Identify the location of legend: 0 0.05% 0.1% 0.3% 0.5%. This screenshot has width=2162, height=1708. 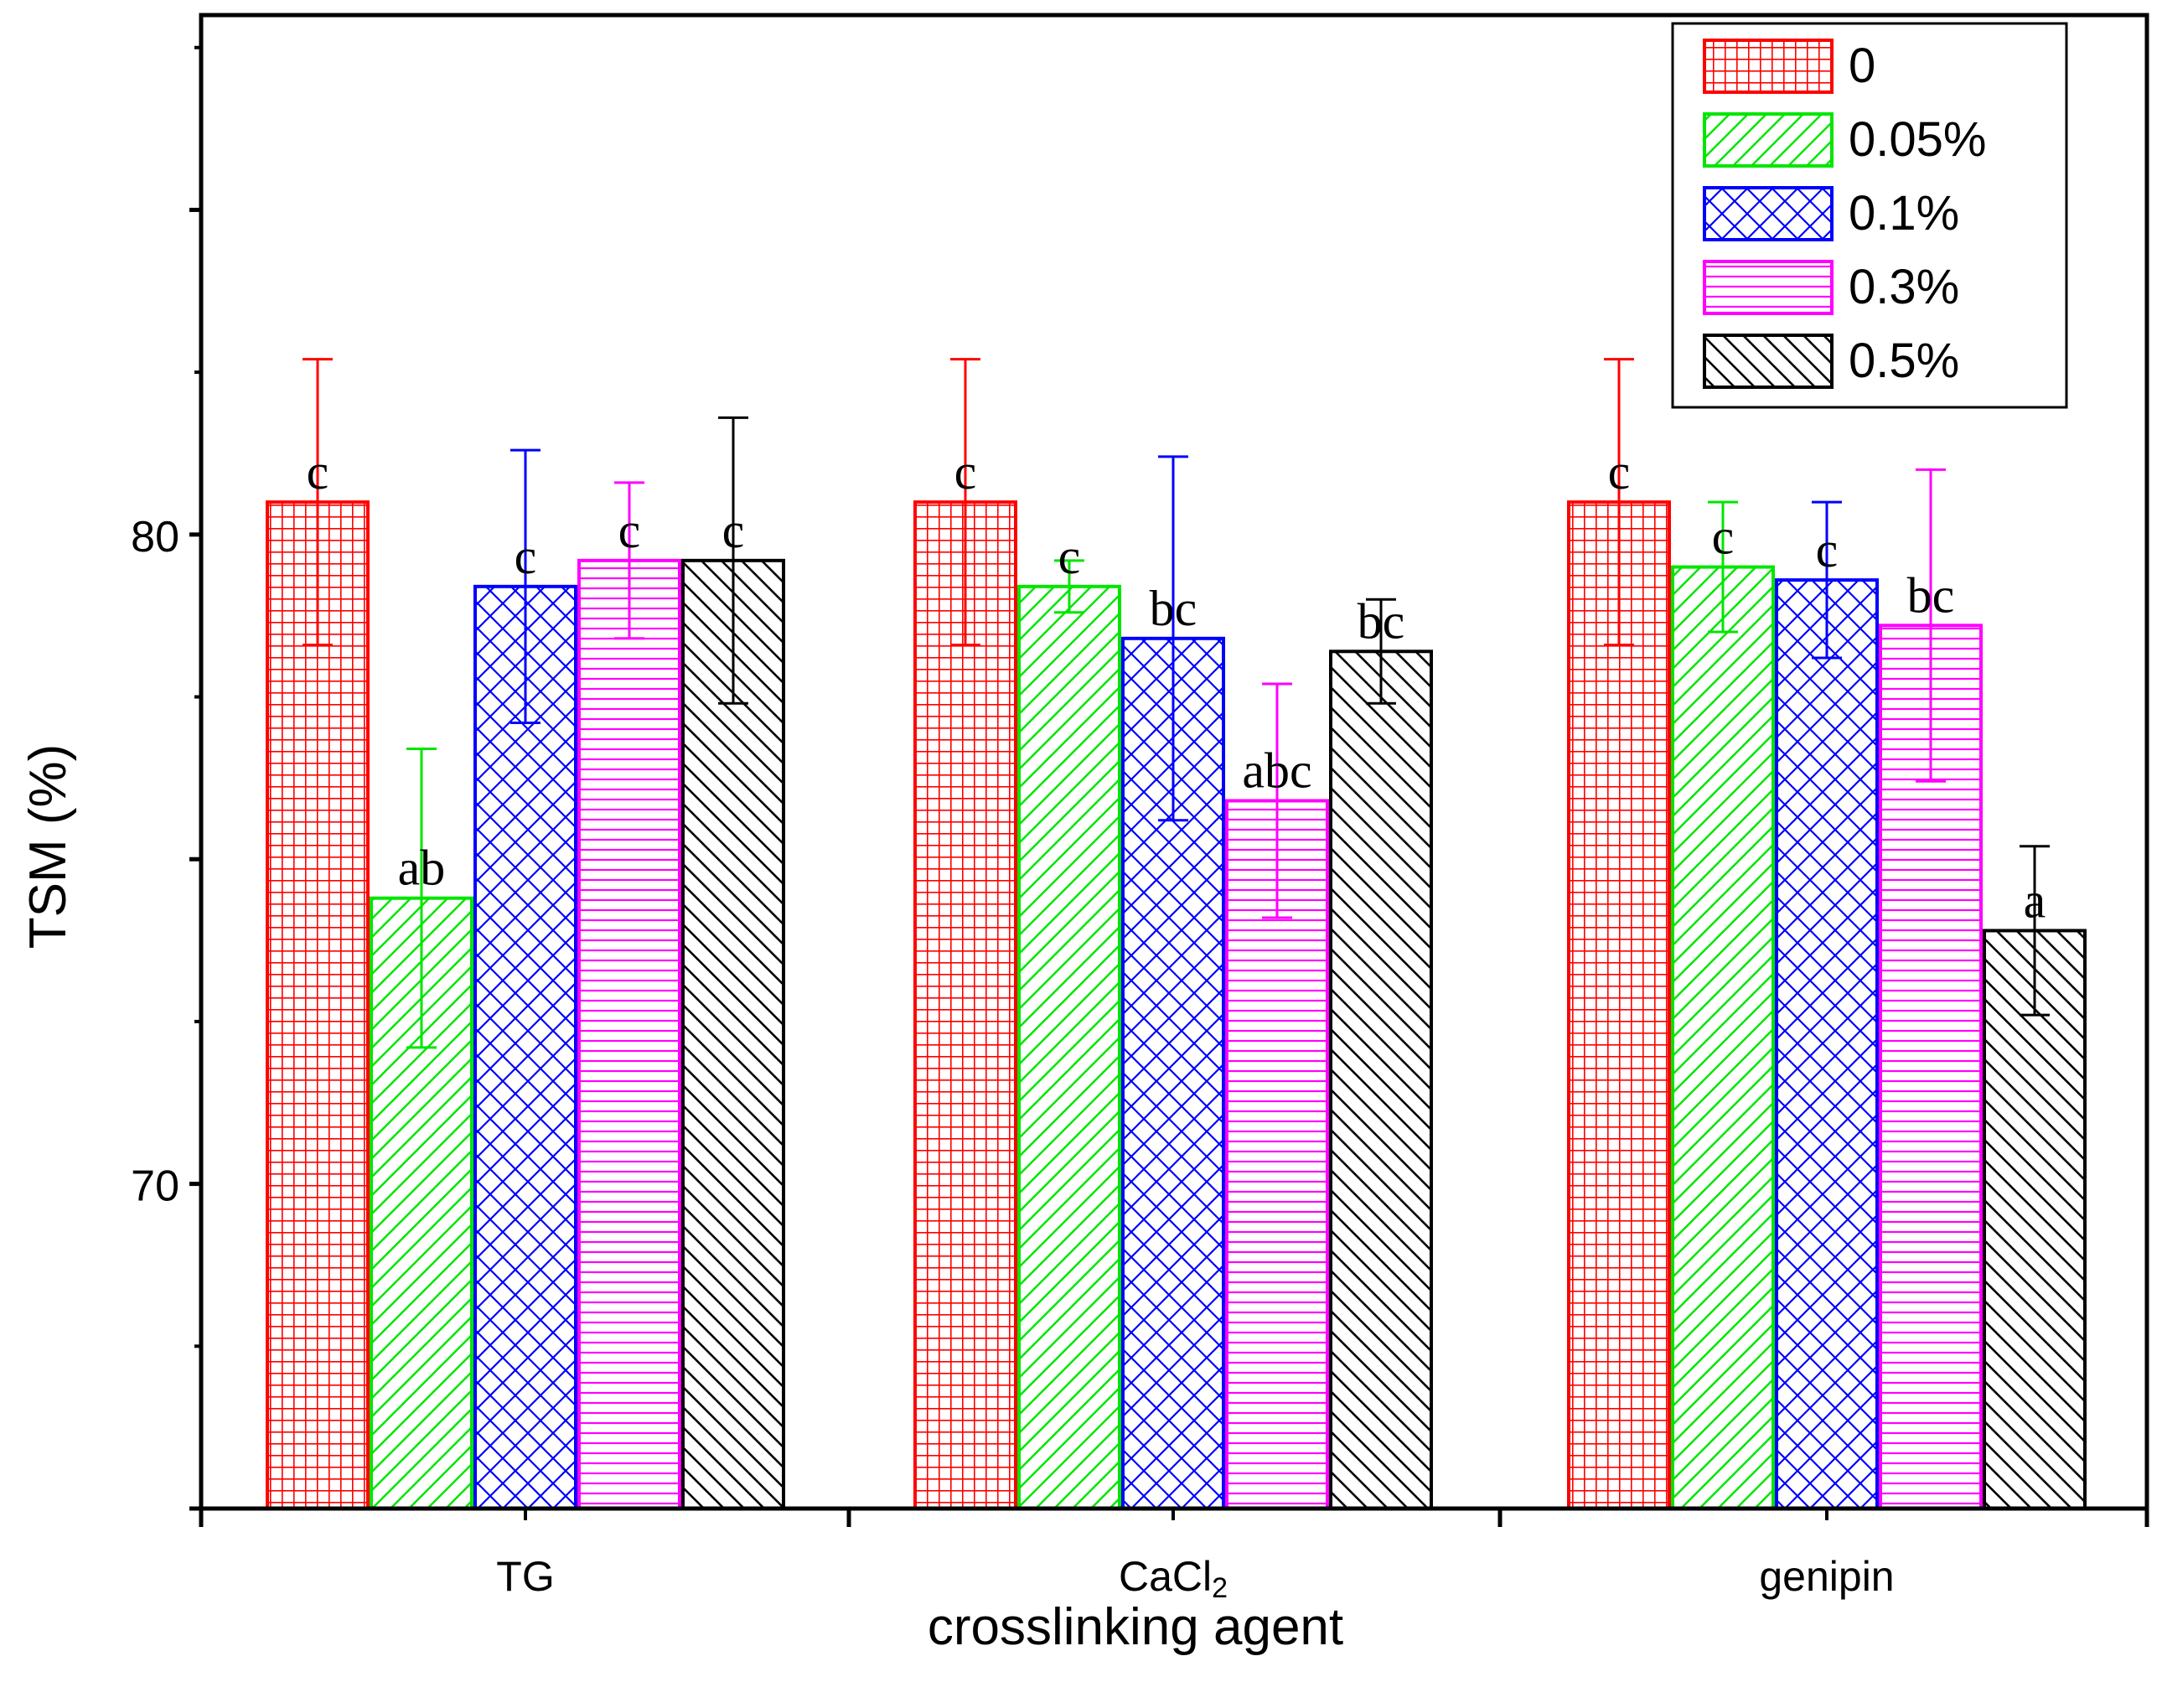
(1869, 216).